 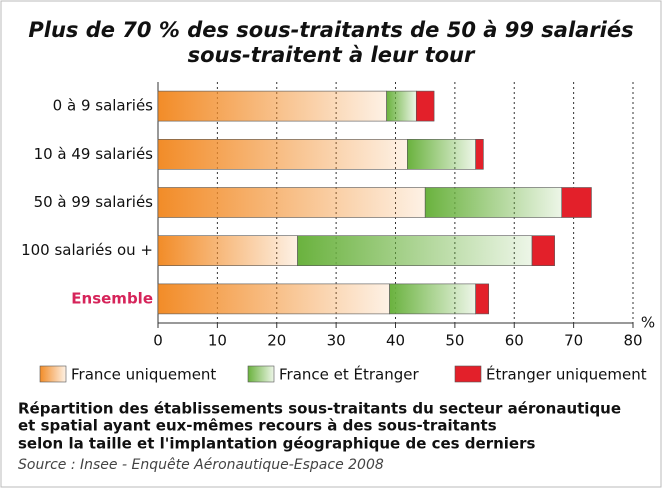 I want to click on y-tick-label: 50 à 99 salariés, so click(x=94, y=202).